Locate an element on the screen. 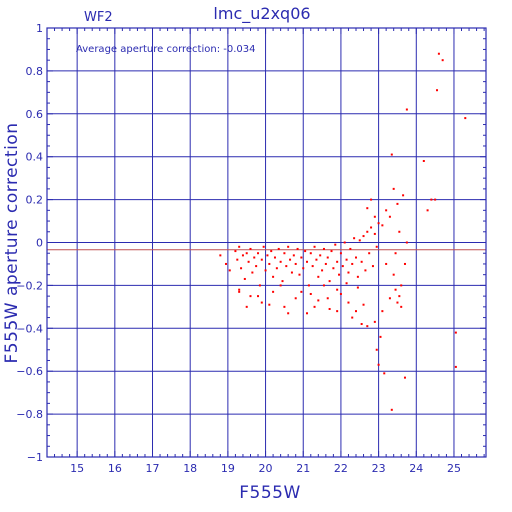 The image size is (512, 512). x-axis-label: F555W is located at coordinates (270, 493).